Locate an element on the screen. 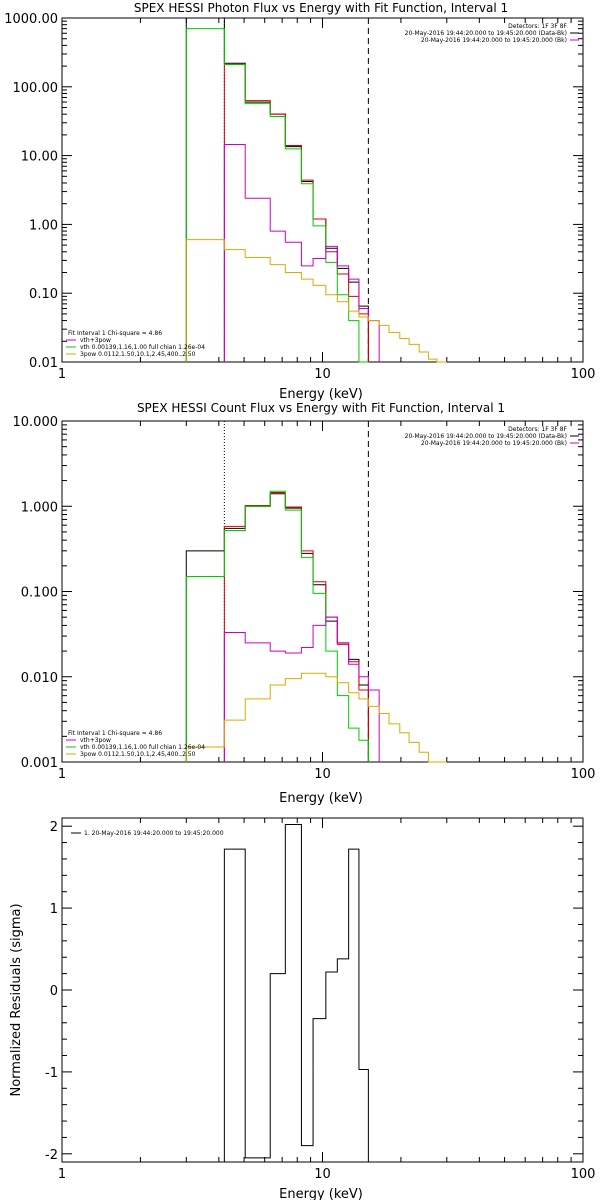 The image size is (600, 1204). y-tick-label: 100.00 is located at coordinates (36, 88).